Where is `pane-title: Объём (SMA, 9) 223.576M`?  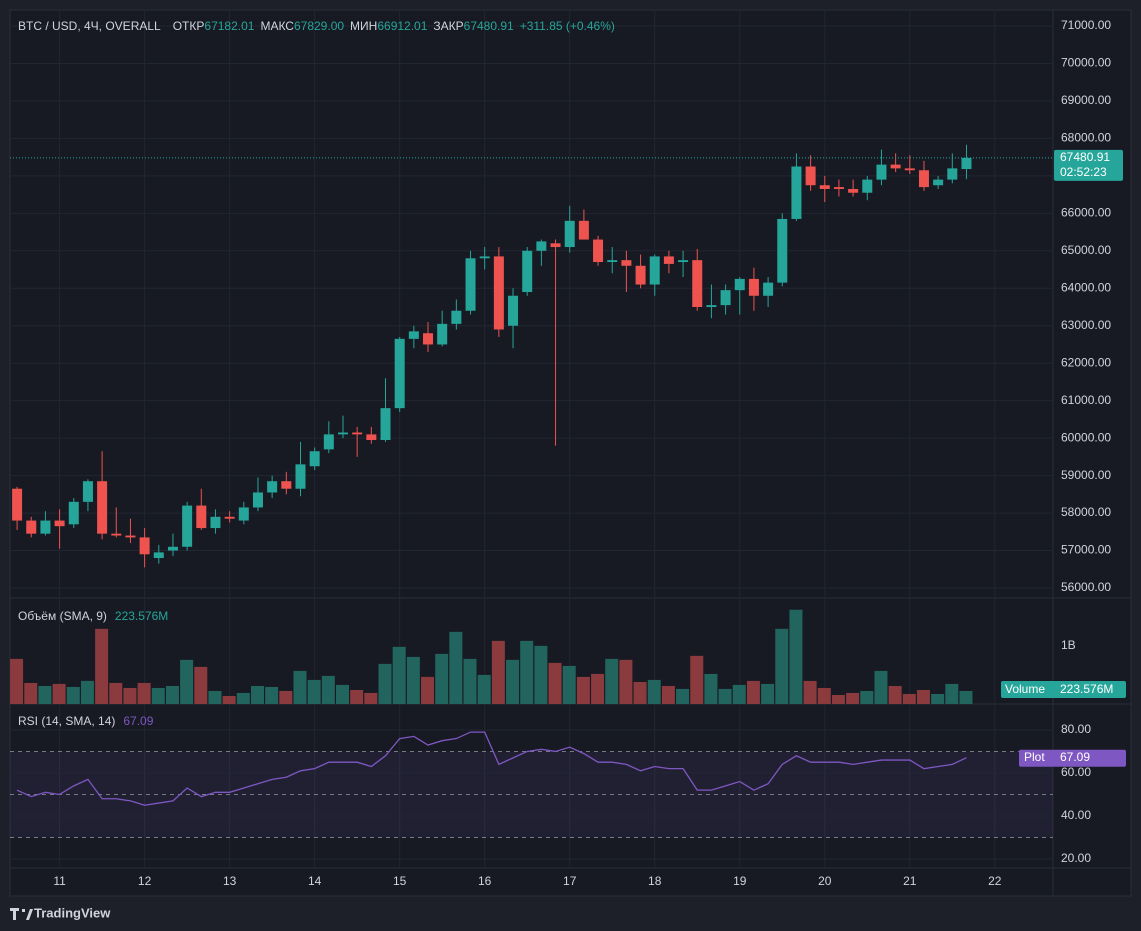 pane-title: Объём (SMA, 9) 223.576M is located at coordinates (93, 616).